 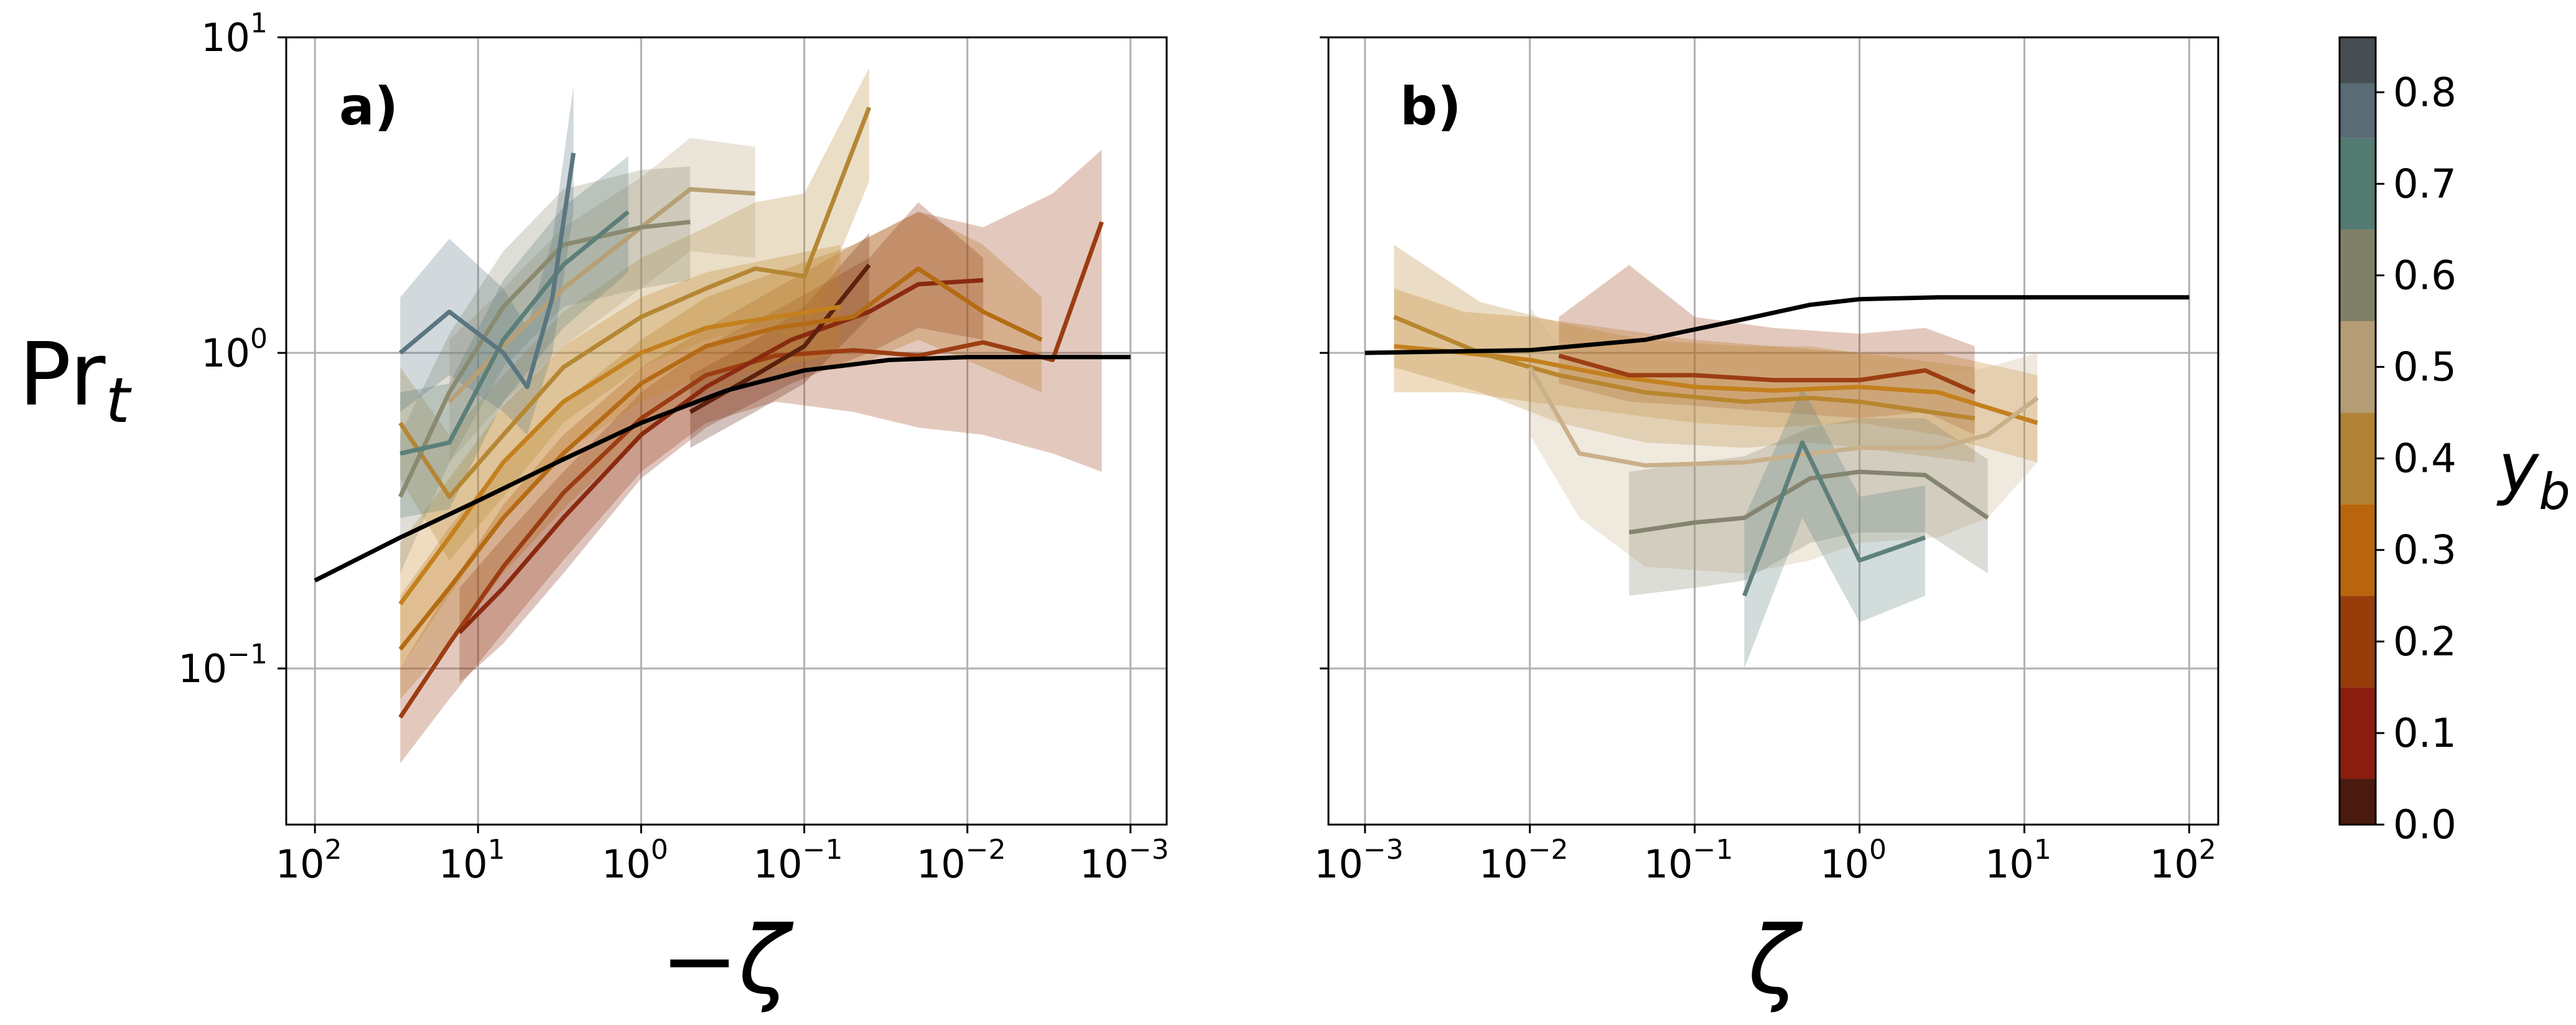 I want to click on y-tick-label-2: 10⁻¹, so click(x=223, y=665).